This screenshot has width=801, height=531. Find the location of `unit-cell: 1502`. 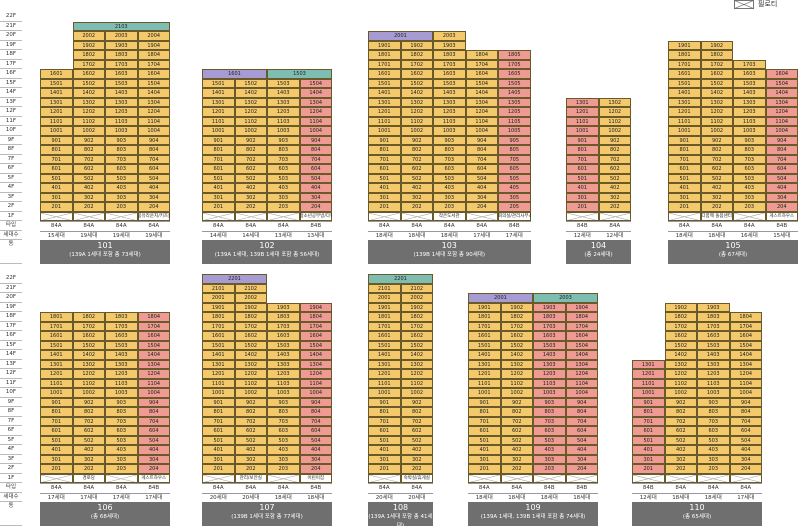

unit-cell: 1502 is located at coordinates (716, 83).